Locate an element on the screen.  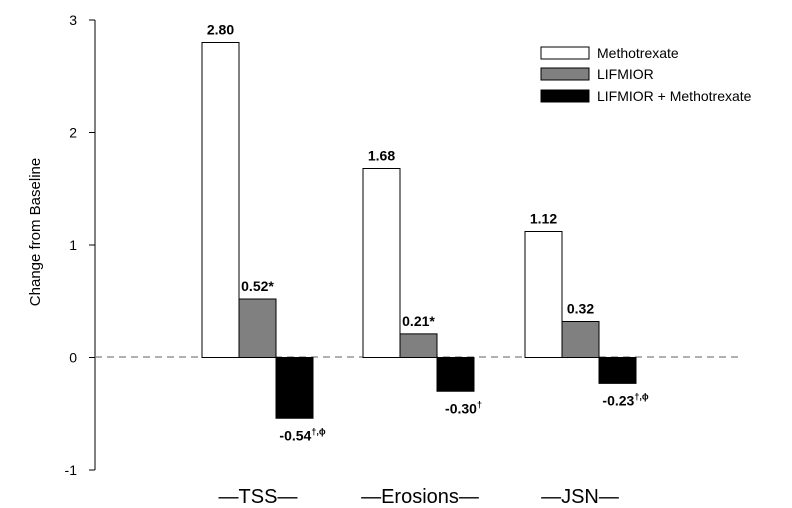
legend-label: LIFMIOR + Methotrexate is located at coordinates (674, 96).